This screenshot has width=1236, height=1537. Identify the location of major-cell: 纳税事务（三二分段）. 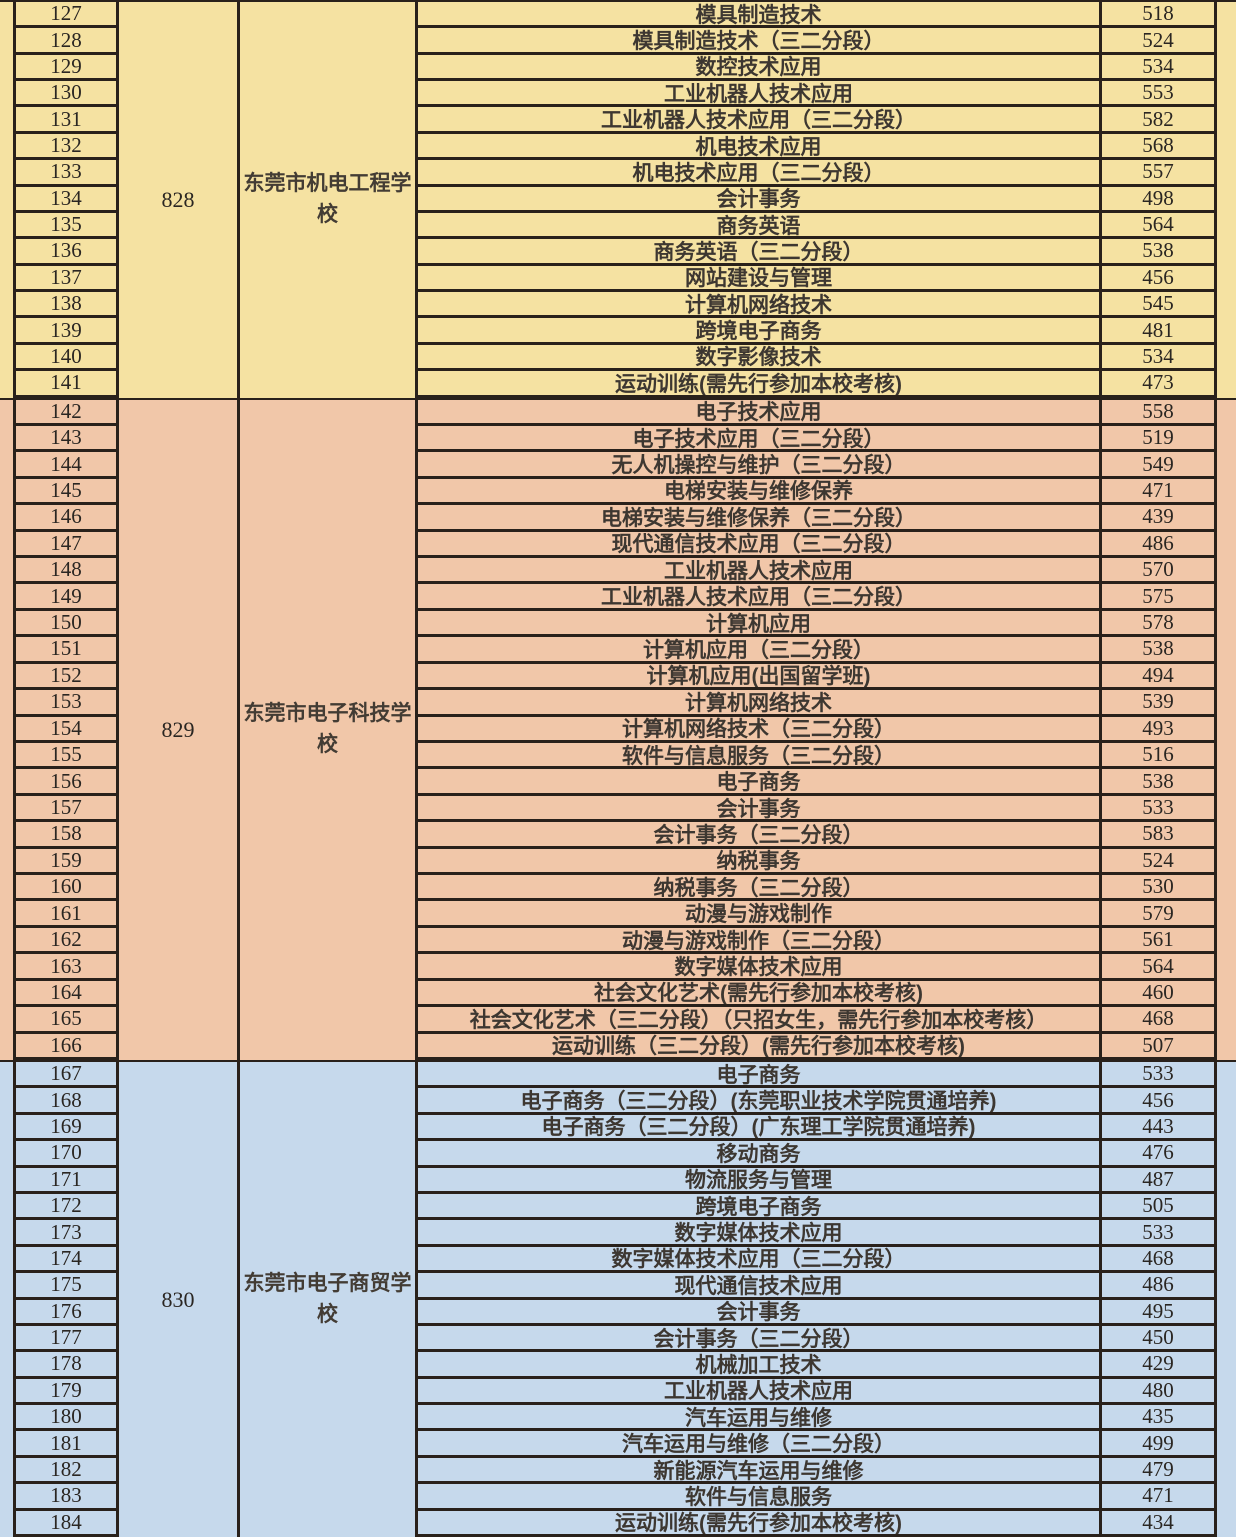
(760, 888).